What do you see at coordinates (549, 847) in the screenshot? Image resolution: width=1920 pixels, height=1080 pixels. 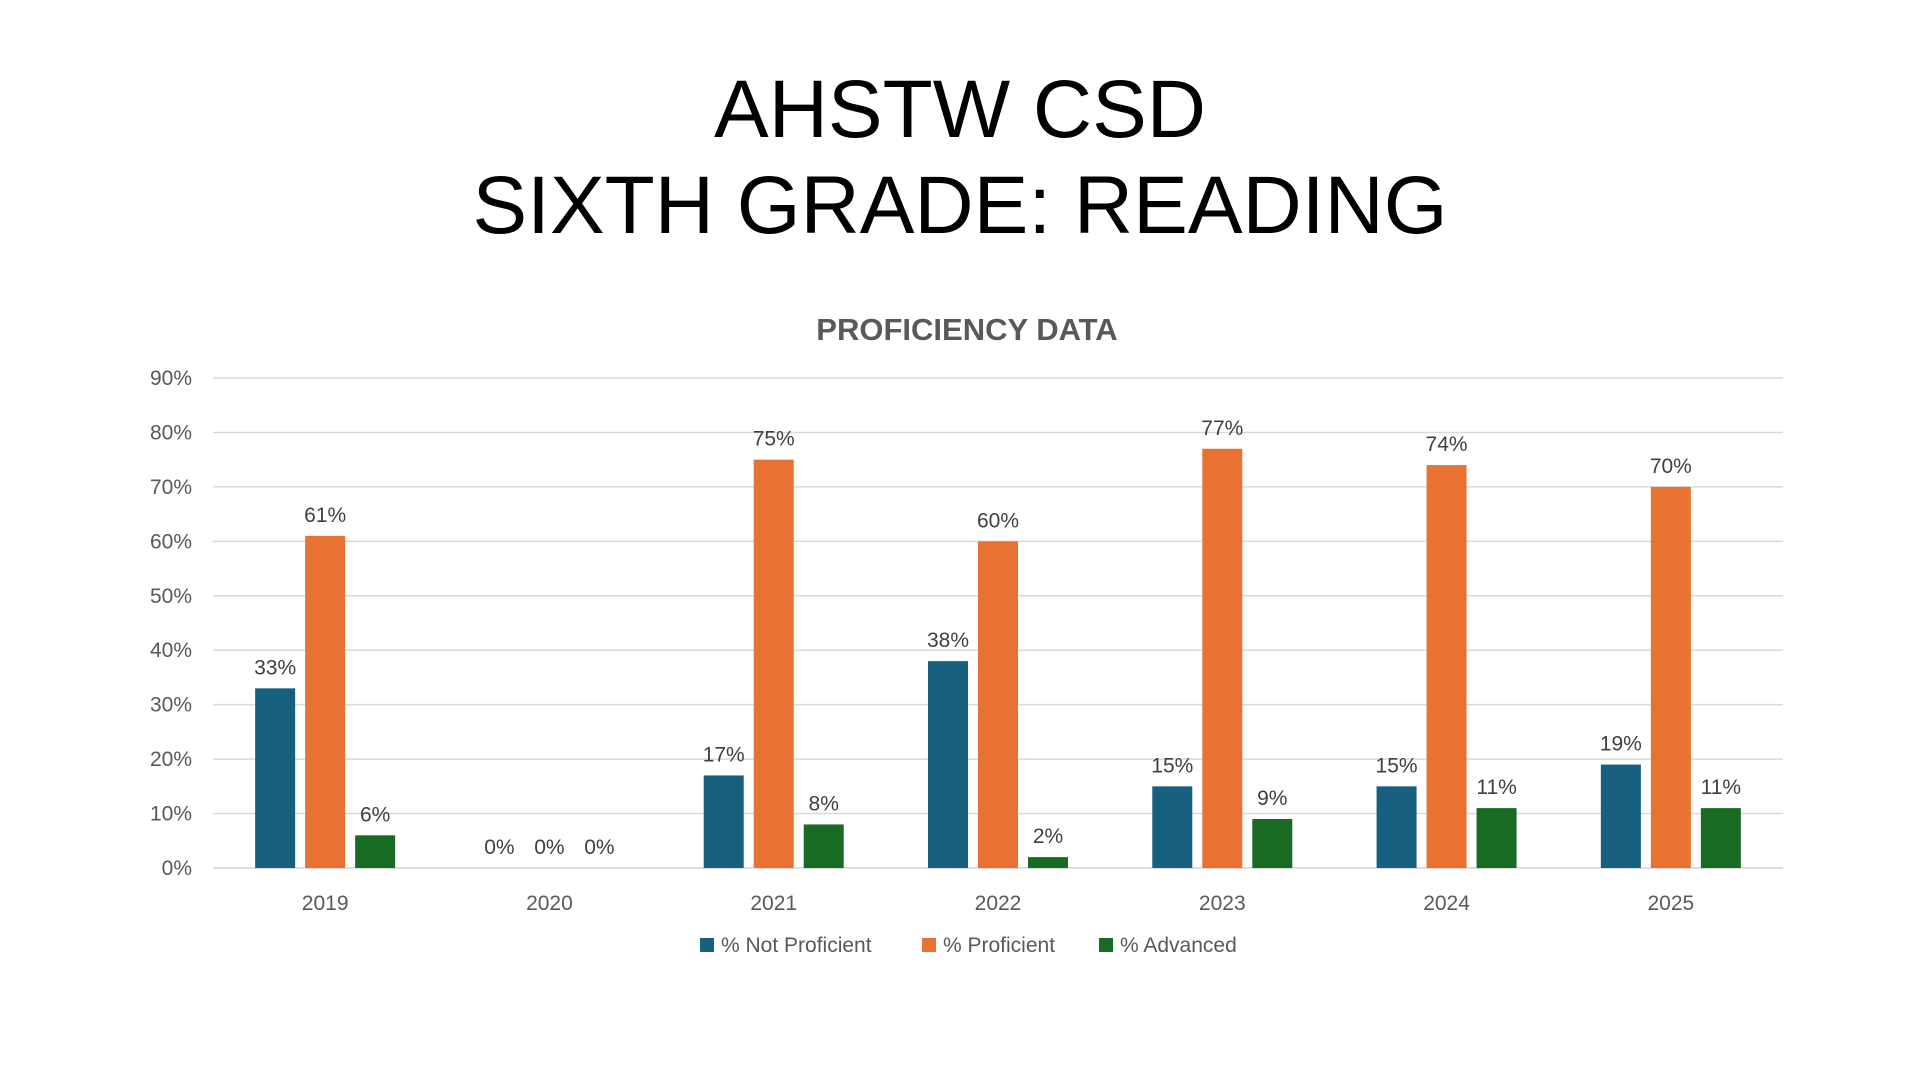 I see `data-label-2020-series-1: 0%` at bounding box center [549, 847].